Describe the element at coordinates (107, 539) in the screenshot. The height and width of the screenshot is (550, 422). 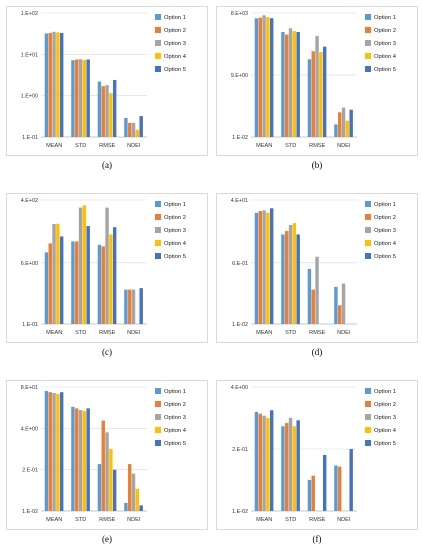
I see `panel-caption-e: (e)` at that location.